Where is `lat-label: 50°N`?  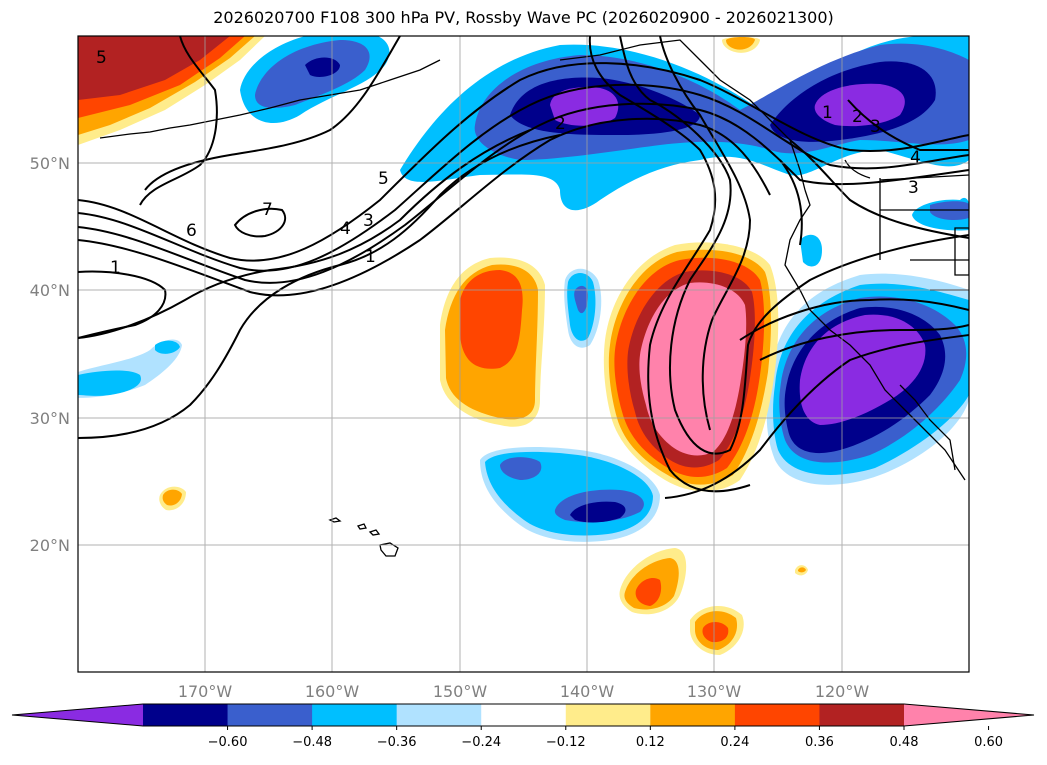
lat-label: 50°N is located at coordinates (50, 163).